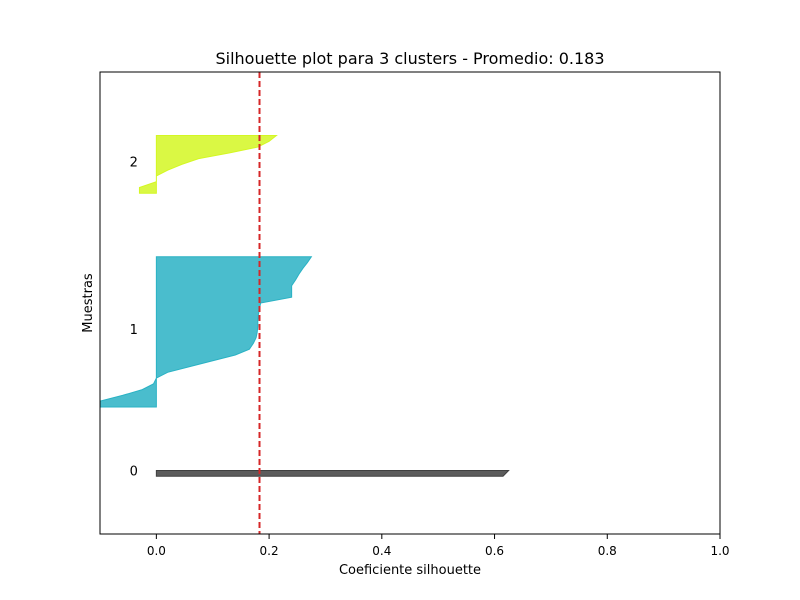  I want to click on x-tick-label: 0.6, so click(494, 551).